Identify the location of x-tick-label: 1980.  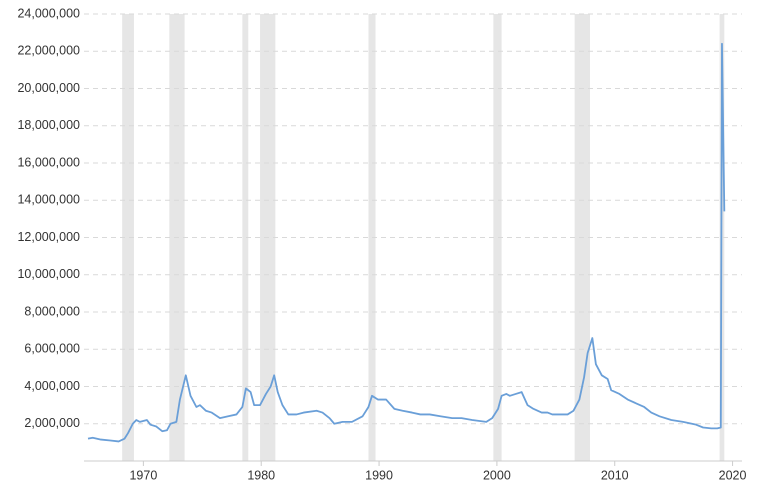
(261, 475).